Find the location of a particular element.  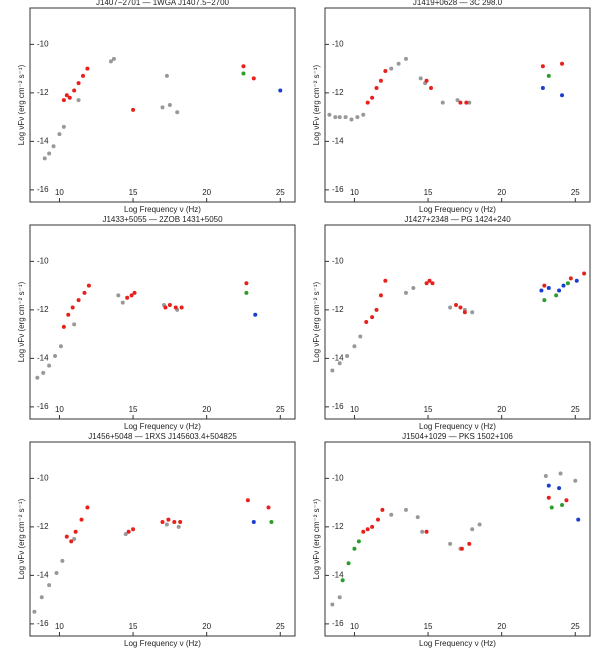

y-tick-label: -14 is located at coordinates (43, 574).